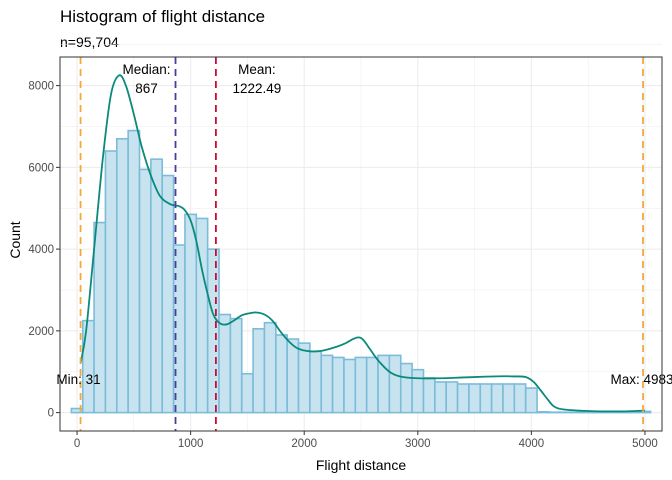  What do you see at coordinates (41, 250) in the screenshot?
I see `y-tick-label: 4000` at bounding box center [41, 250].